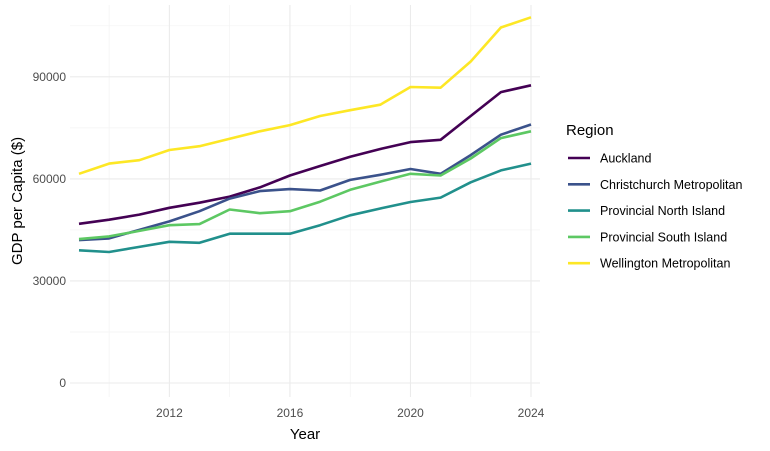 This screenshot has height=451, width=770. What do you see at coordinates (663, 237) in the screenshot?
I see `legend-label-provincial-south-island: Provincial South Island` at bounding box center [663, 237].